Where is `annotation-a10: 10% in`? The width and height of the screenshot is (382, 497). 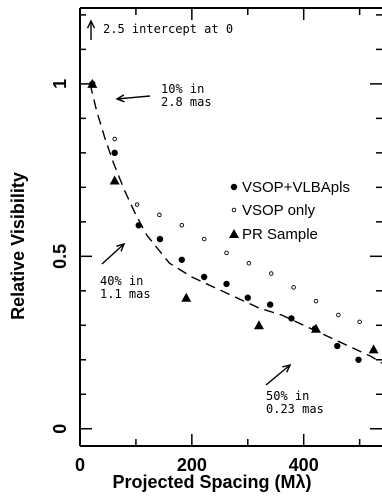
annotation-a10: 10% in is located at coordinates (182, 89).